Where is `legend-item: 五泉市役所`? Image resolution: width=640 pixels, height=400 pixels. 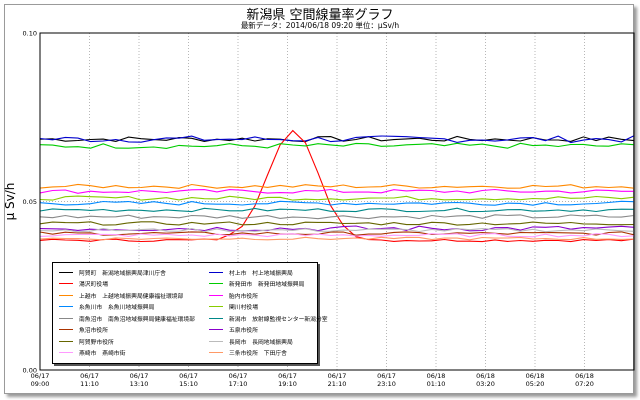 legend-item: 五泉市役所 is located at coordinates (233, 330).